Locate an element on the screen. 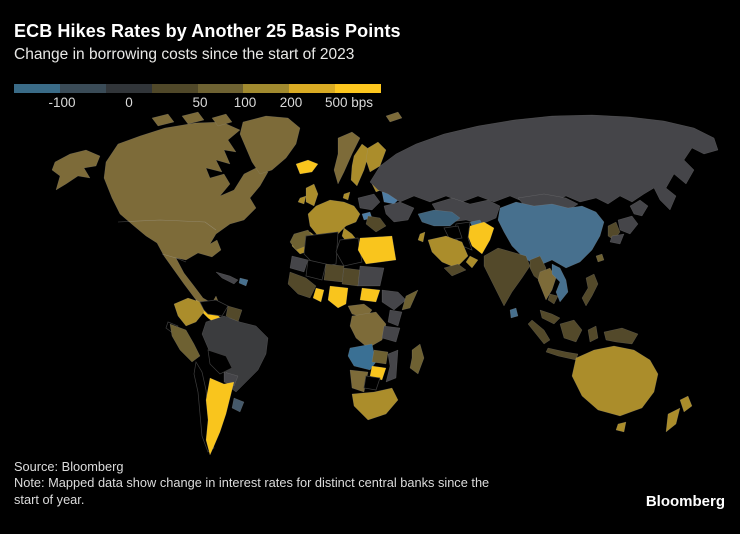 This screenshot has width=740, height=534. country-madagascar is located at coordinates (417, 359).